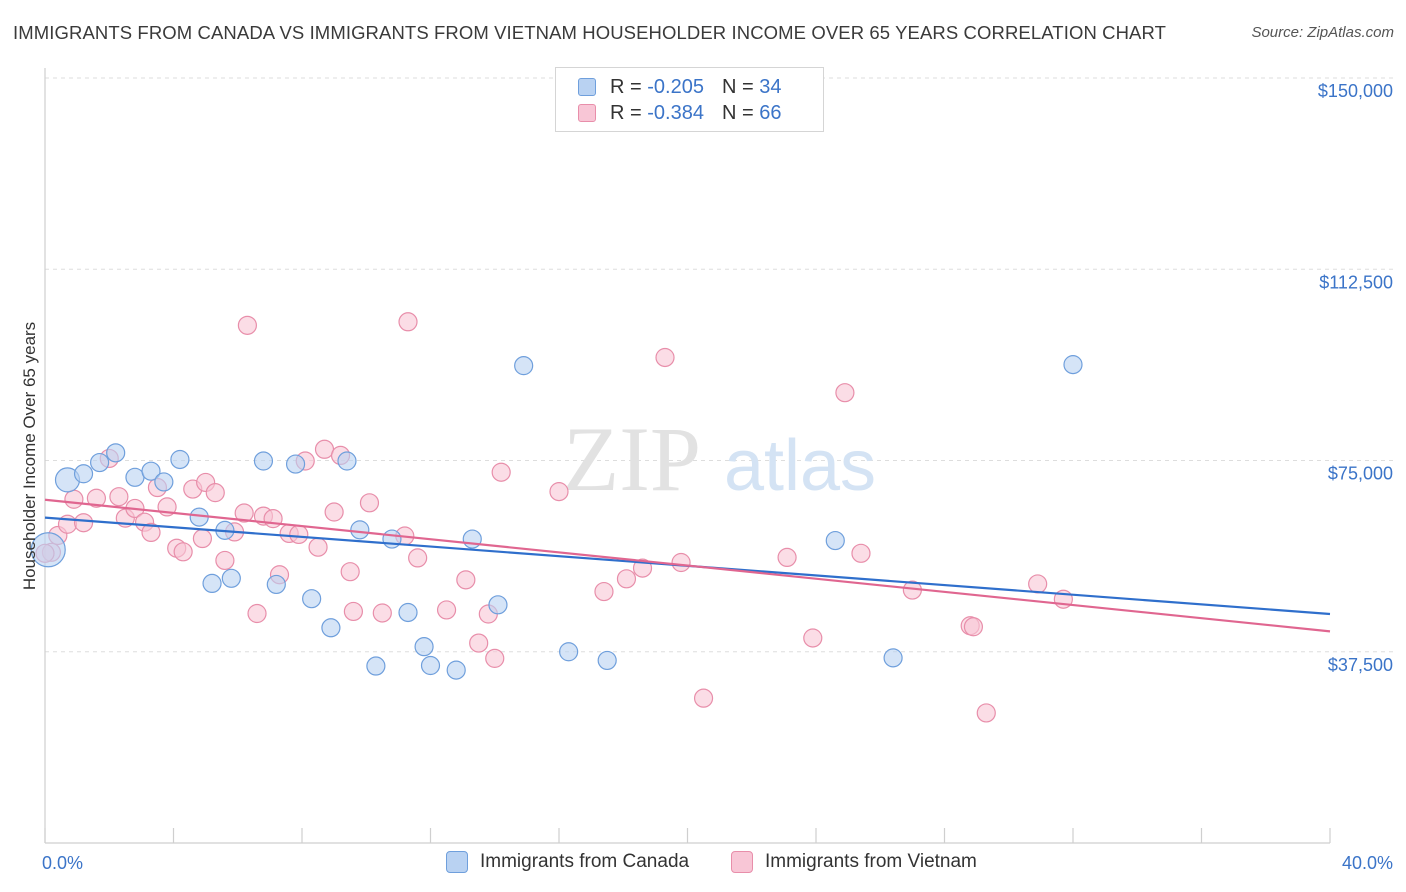  Describe the element at coordinates (770, 86) in the screenshot. I see `canada-n-value: 34` at that location.